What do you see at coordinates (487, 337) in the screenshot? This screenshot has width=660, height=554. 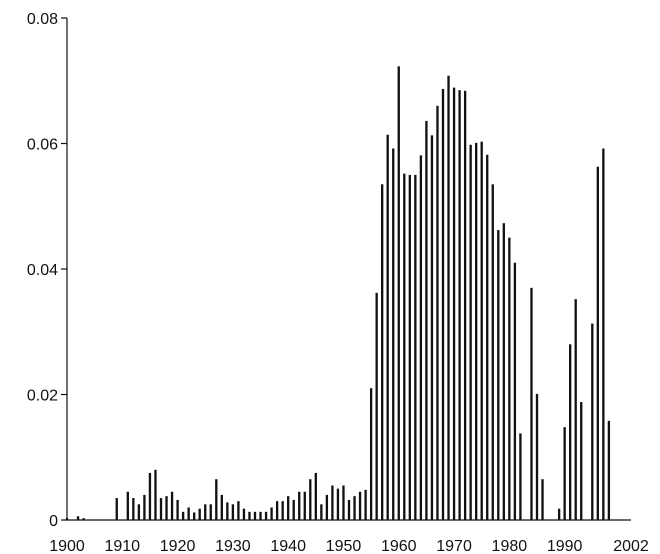 I see `bar-1976` at bounding box center [487, 337].